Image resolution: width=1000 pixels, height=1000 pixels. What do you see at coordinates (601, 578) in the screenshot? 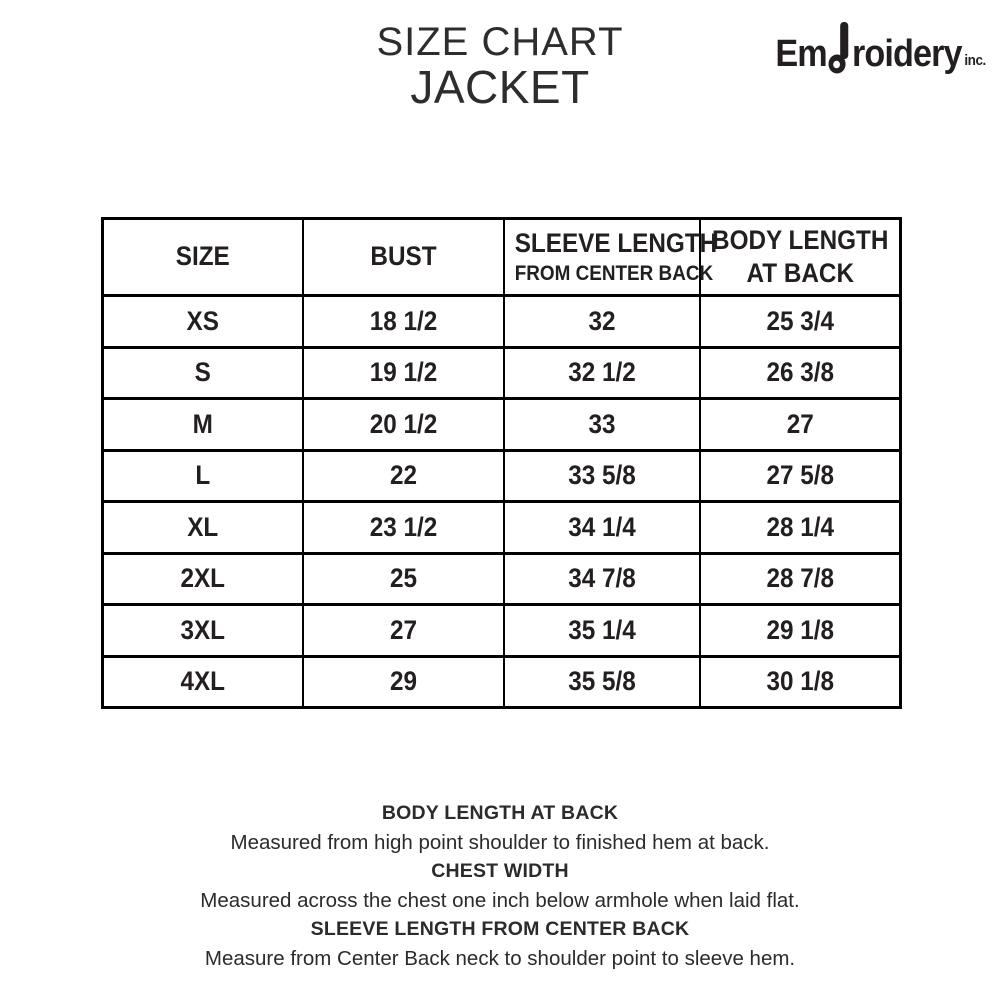
I see `sleeve-length-cell: 34 7/8` at bounding box center [601, 578].